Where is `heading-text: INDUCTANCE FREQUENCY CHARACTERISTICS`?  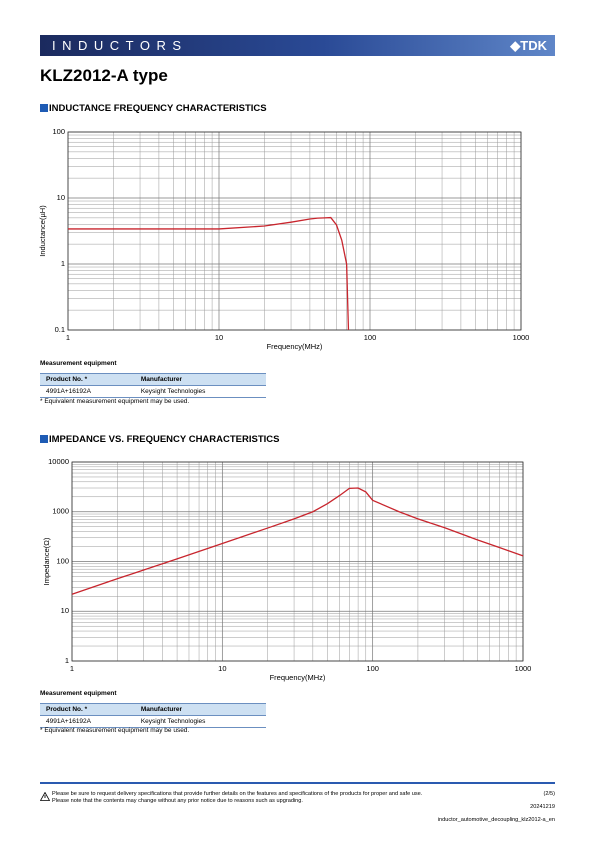
heading-text: INDUCTANCE FREQUENCY CHARACTERISTICS is located at coordinates (158, 108).